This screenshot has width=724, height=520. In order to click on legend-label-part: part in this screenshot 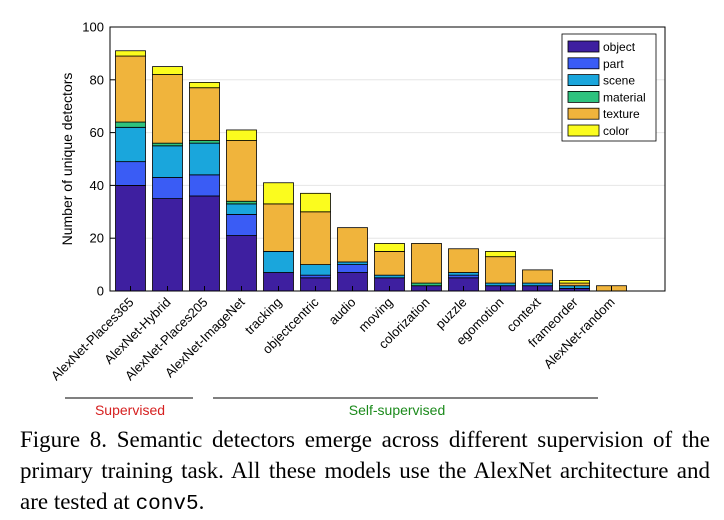, I will do `click(613, 64)`.